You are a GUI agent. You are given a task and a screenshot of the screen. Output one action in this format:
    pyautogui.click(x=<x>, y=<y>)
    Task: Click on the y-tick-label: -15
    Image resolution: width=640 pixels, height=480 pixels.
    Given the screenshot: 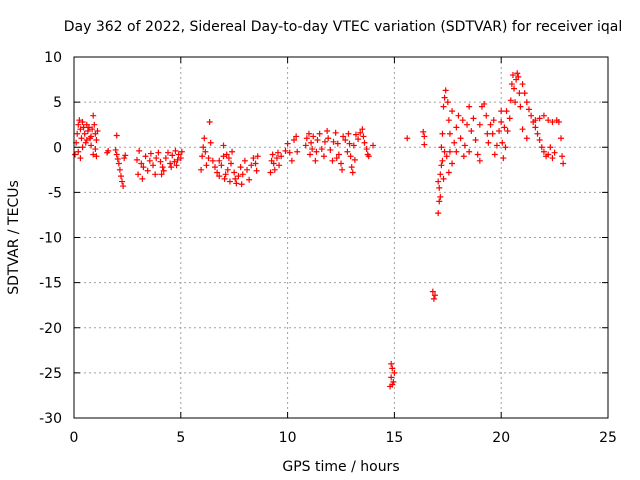 What is the action you would take?
    pyautogui.click(x=50, y=284)
    